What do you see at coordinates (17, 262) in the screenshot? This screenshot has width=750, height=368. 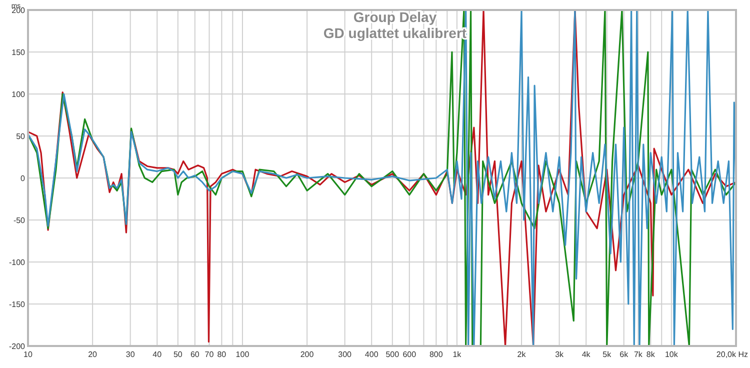 I see `y-tick-label: -100` at bounding box center [17, 262].